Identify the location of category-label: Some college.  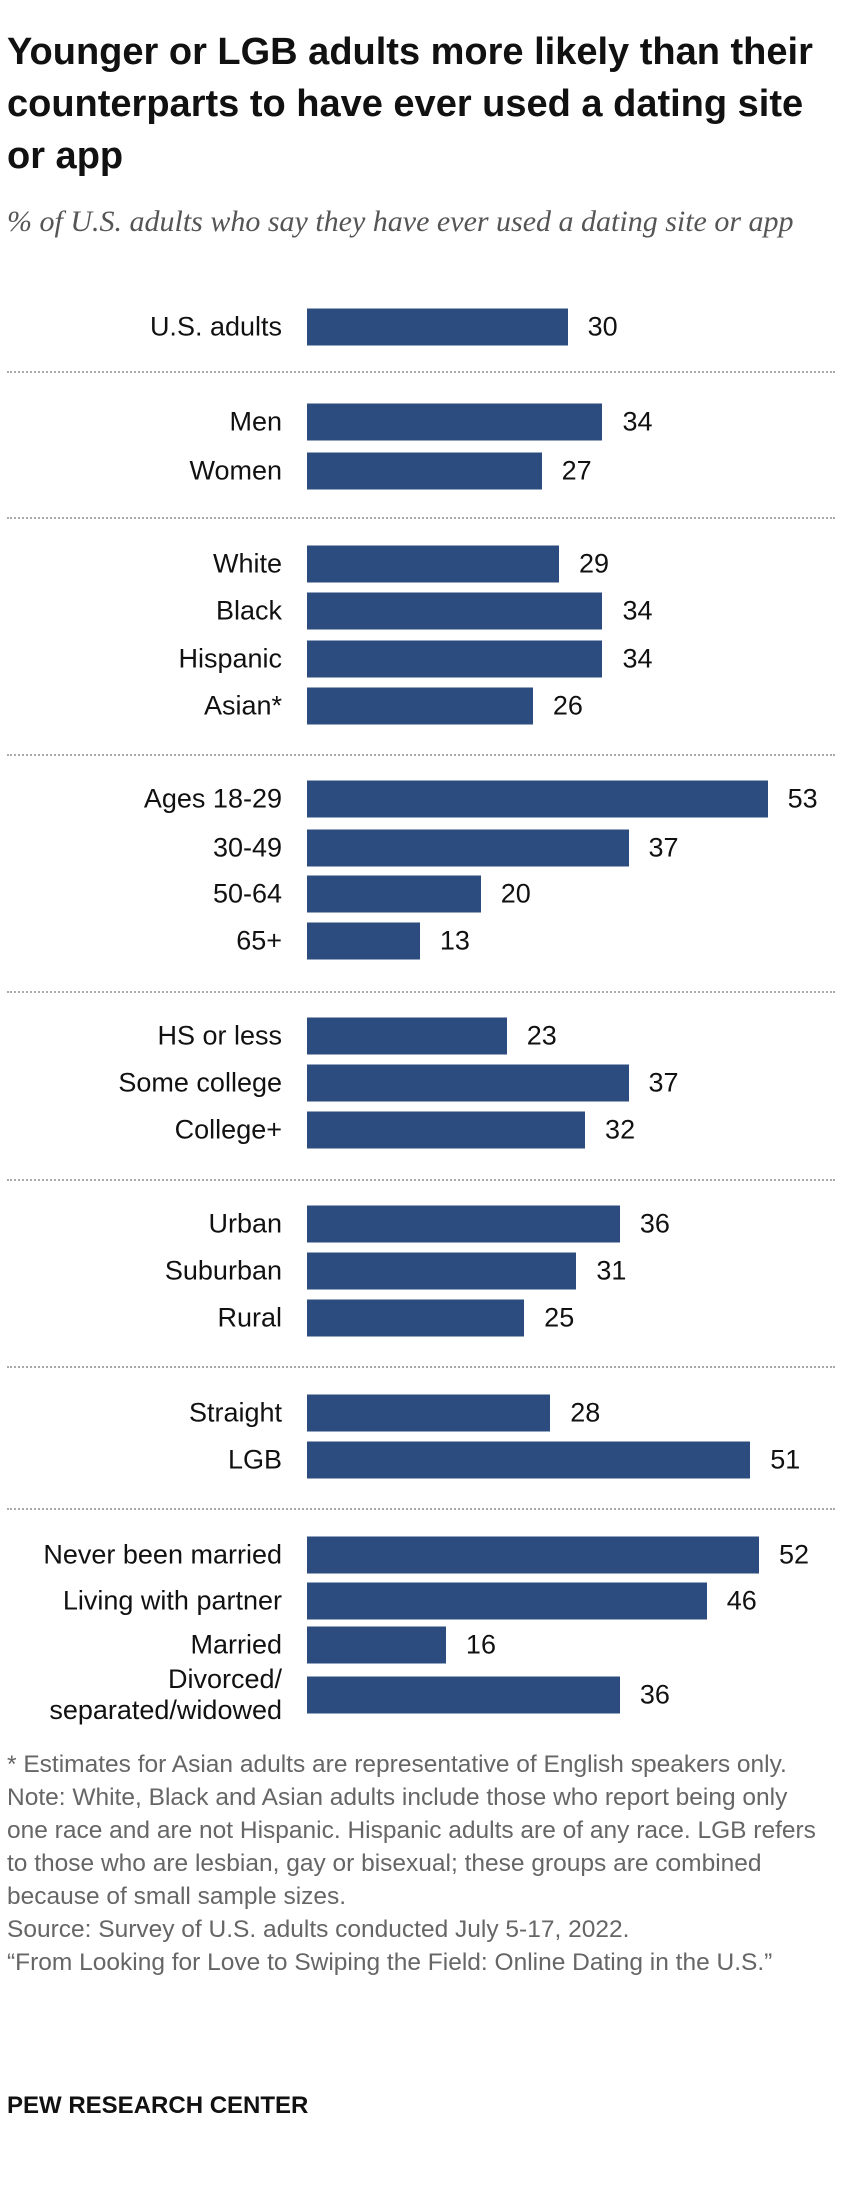
(200, 1082).